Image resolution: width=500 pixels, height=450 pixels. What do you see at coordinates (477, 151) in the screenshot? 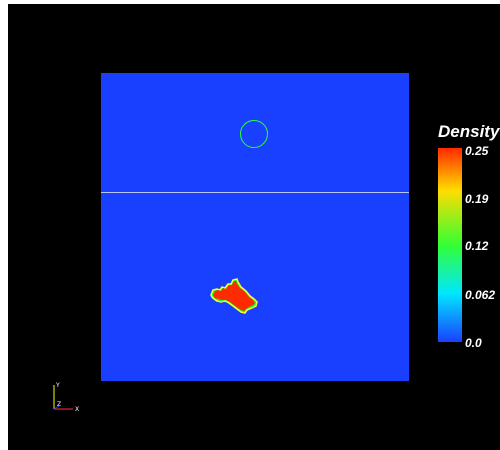
I see `colorbar-tick-max: 0.25` at bounding box center [477, 151].